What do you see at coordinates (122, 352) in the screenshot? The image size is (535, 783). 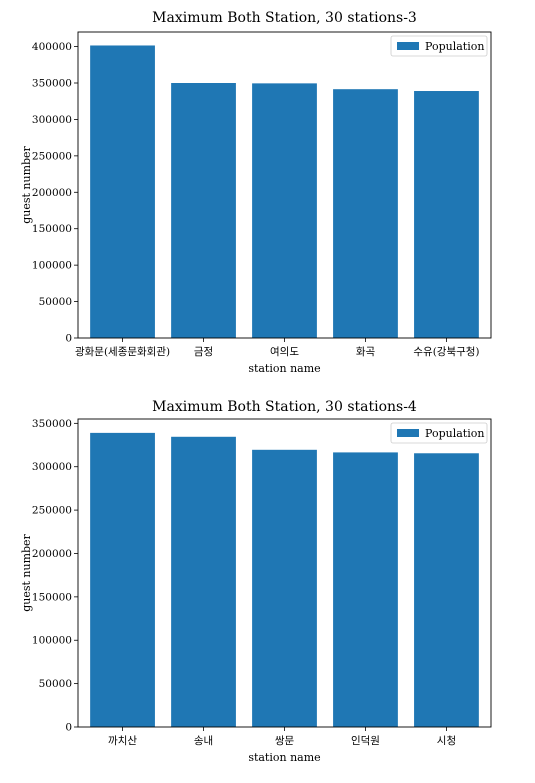 I see `x-tick-label: 광화문(세종문화회관)` at bounding box center [122, 352].